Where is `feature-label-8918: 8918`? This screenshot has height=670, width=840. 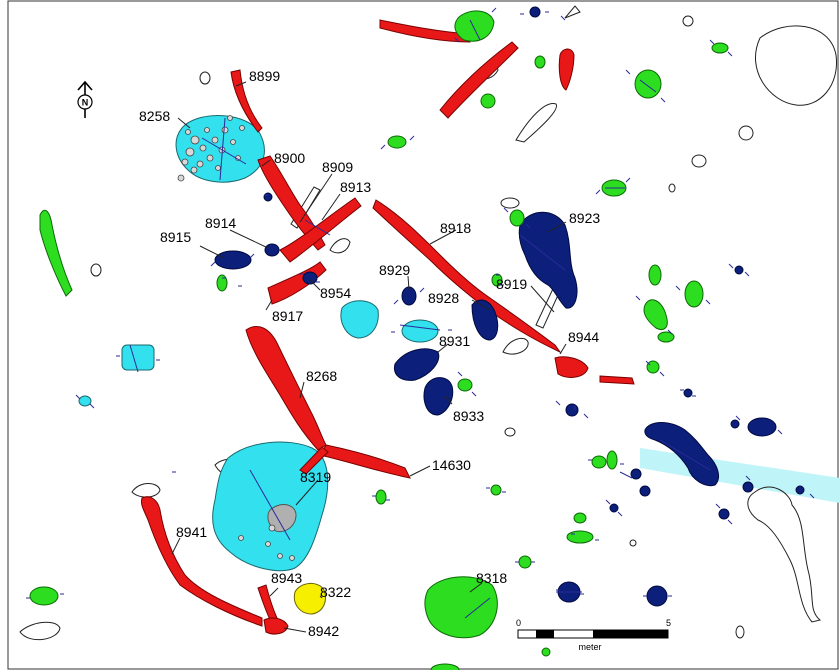 feature-label-8918: 8918 is located at coordinates (455, 228).